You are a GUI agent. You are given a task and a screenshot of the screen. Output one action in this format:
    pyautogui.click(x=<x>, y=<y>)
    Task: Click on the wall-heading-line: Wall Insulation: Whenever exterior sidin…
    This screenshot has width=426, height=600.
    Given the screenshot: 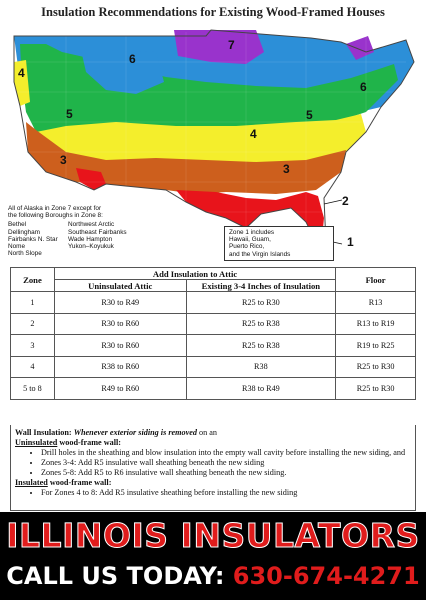 What is the action you would take?
    pyautogui.click(x=213, y=433)
    